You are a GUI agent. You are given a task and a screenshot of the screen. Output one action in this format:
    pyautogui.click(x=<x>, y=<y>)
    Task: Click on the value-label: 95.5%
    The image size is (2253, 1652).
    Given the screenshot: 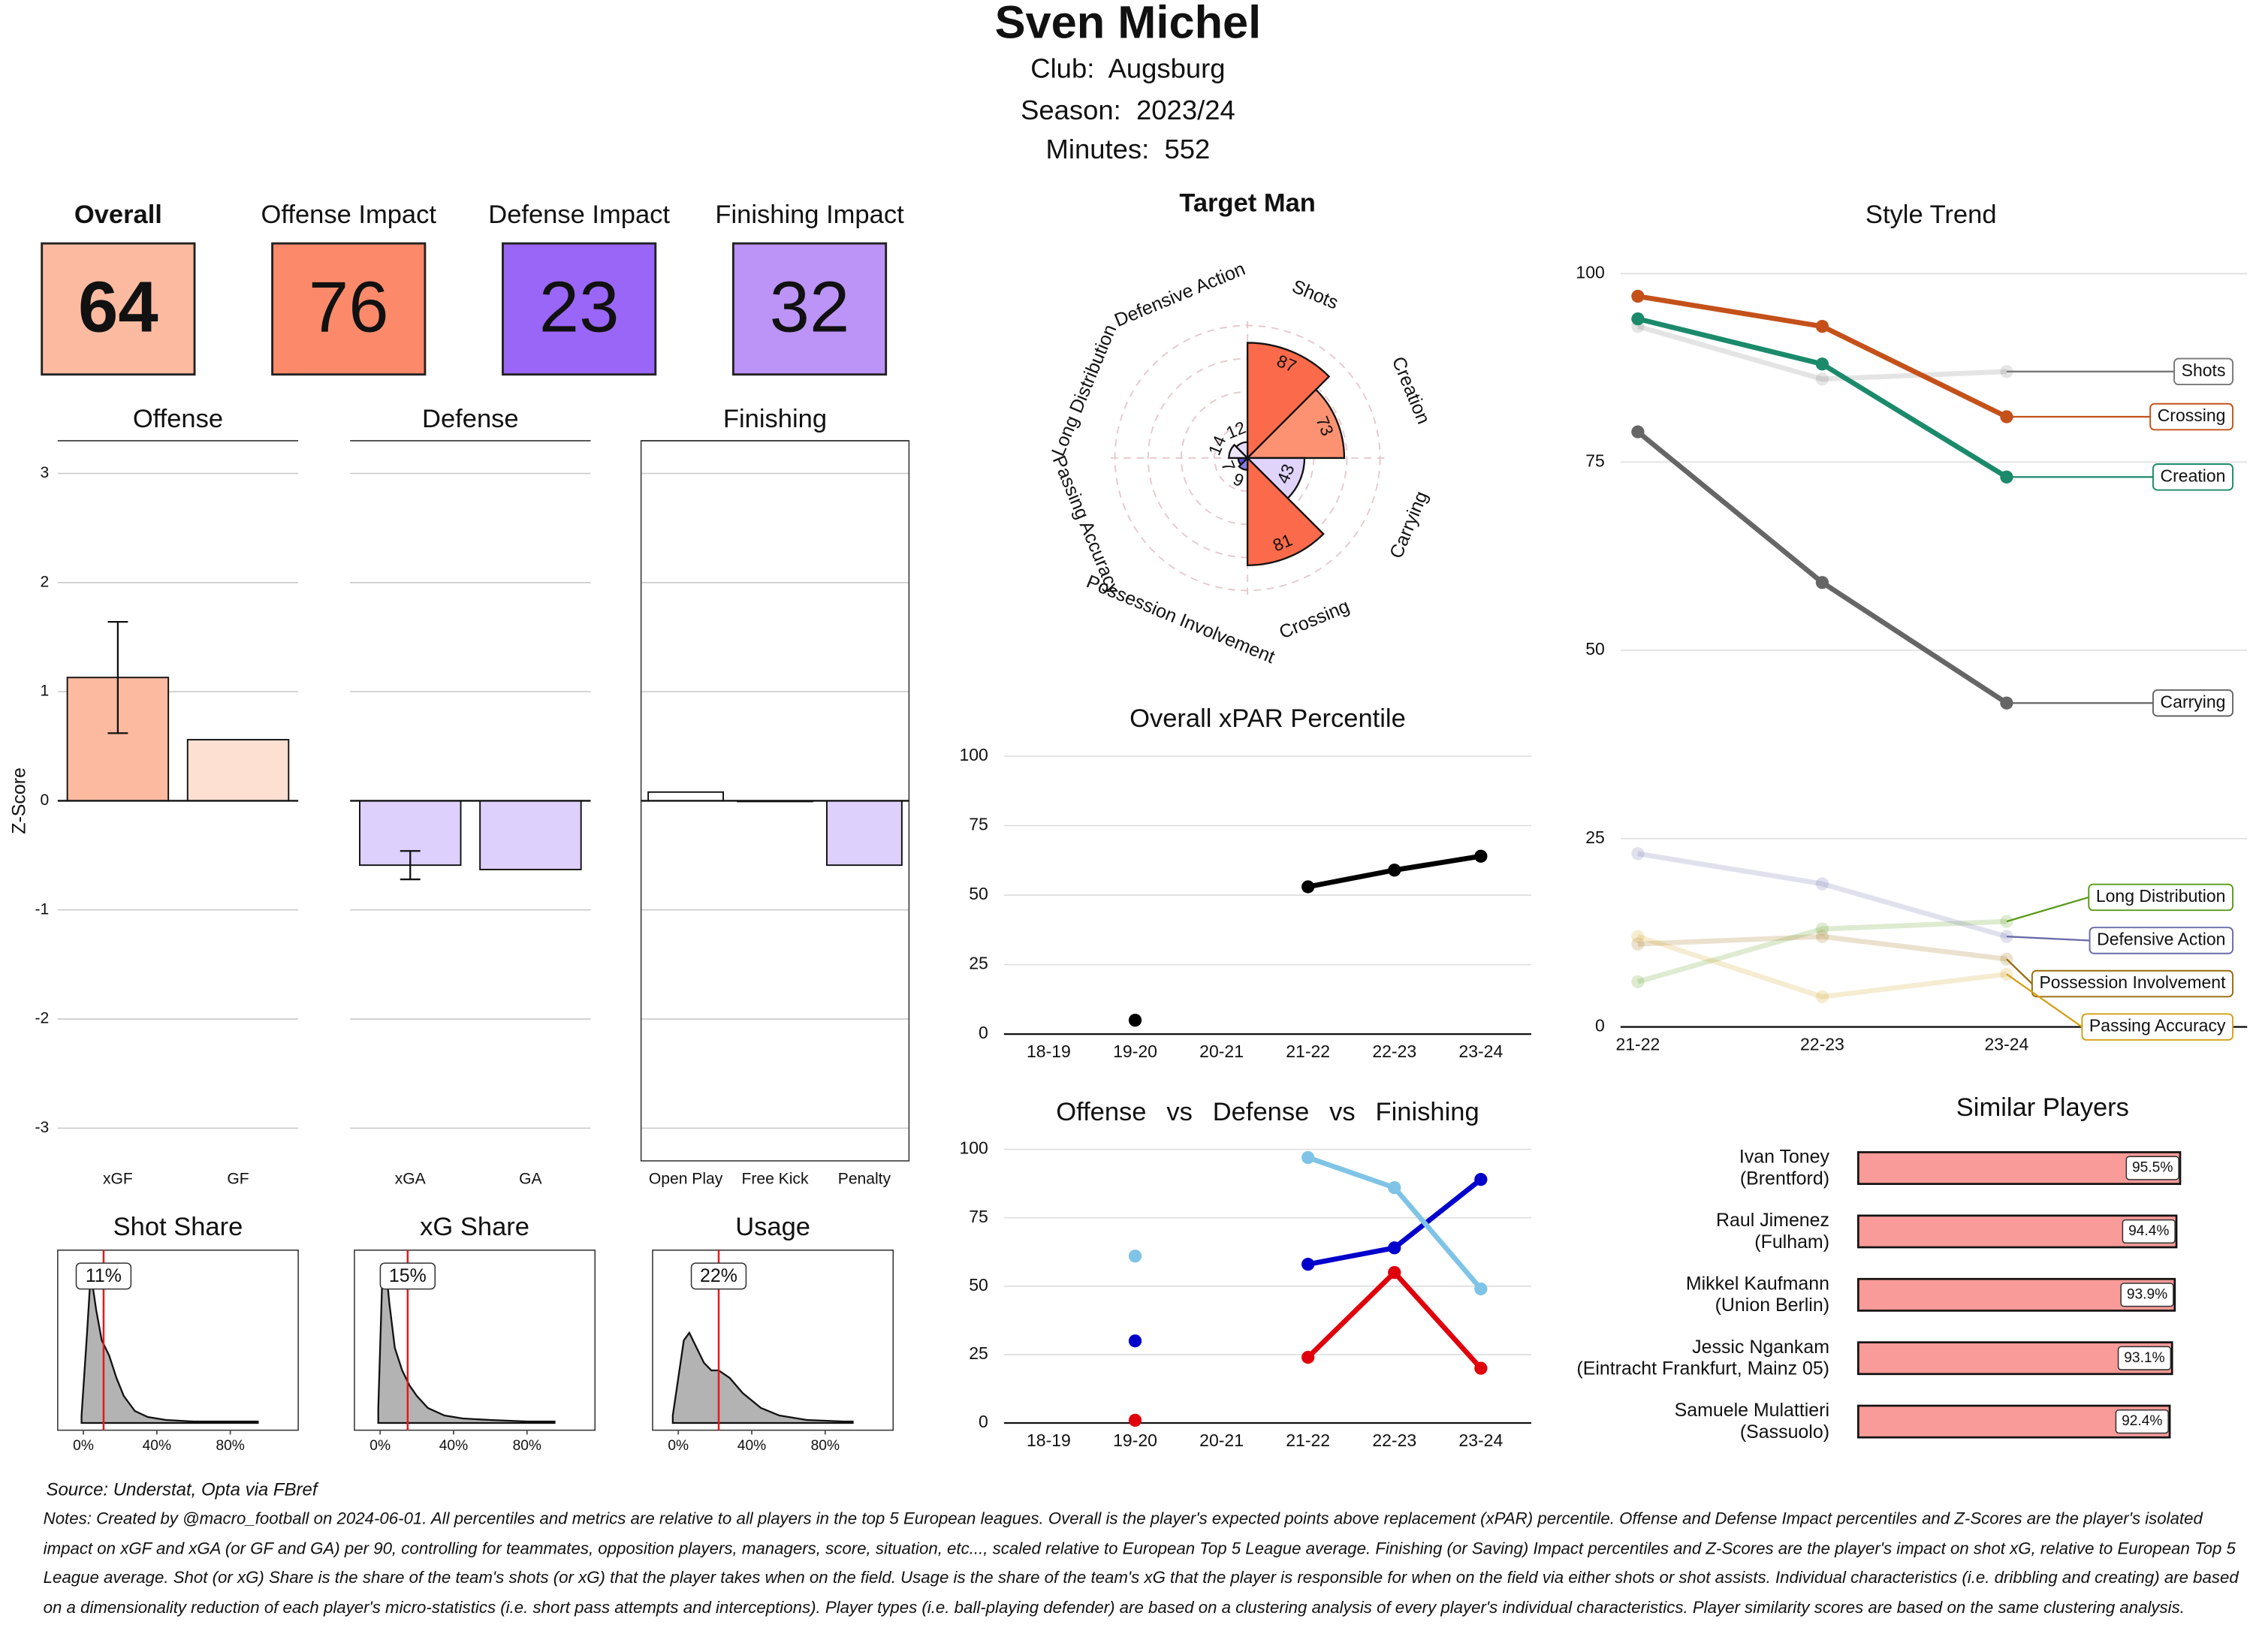 What is the action you would take?
    pyautogui.click(x=2153, y=1168)
    